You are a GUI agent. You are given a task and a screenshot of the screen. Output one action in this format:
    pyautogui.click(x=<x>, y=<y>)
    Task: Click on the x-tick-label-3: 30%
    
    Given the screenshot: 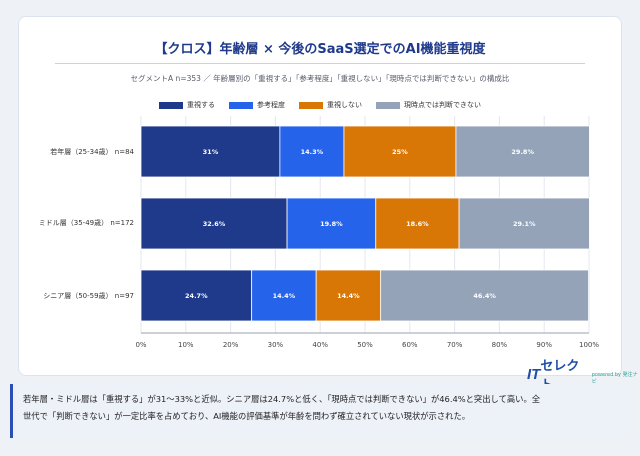 What is the action you would take?
    pyautogui.click(x=276, y=345)
    